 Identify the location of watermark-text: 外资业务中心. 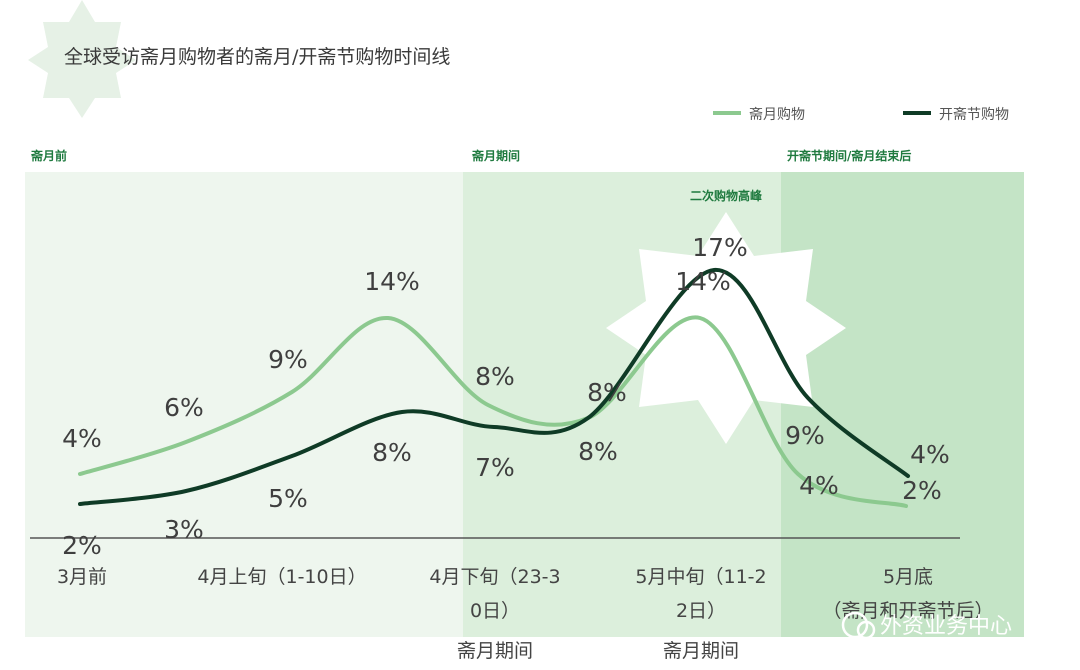
(946, 626).